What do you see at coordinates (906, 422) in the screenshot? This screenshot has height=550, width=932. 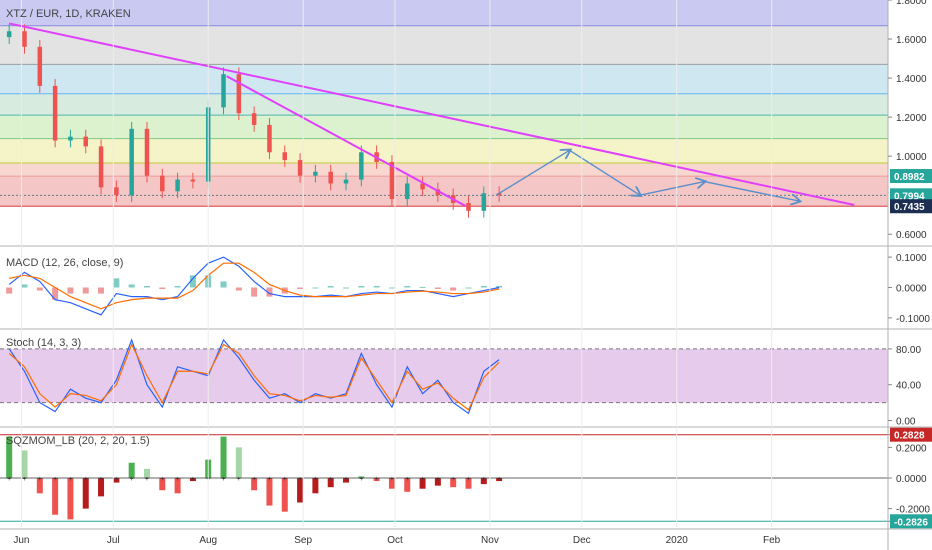 I see `y-tick-label: 0.00` at bounding box center [906, 422].